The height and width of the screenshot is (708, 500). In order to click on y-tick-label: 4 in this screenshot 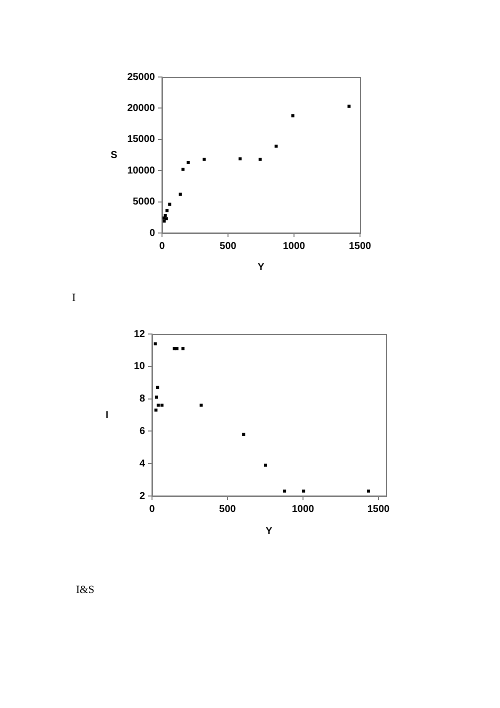, I will do `click(142, 464)`.